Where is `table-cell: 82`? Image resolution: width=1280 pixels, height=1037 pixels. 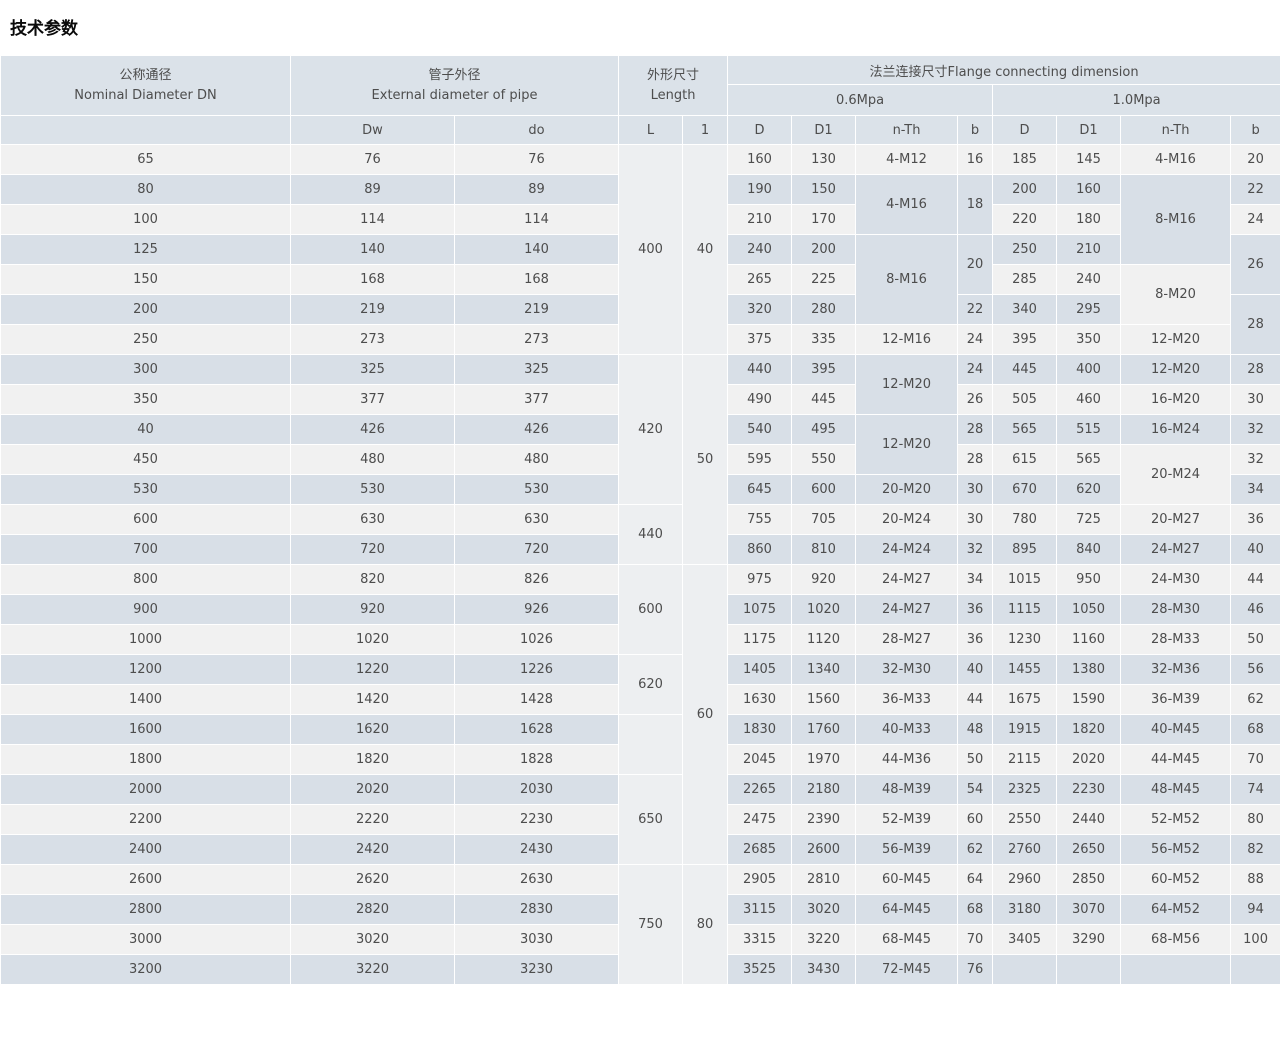
table-cell: 82 is located at coordinates (1255, 849).